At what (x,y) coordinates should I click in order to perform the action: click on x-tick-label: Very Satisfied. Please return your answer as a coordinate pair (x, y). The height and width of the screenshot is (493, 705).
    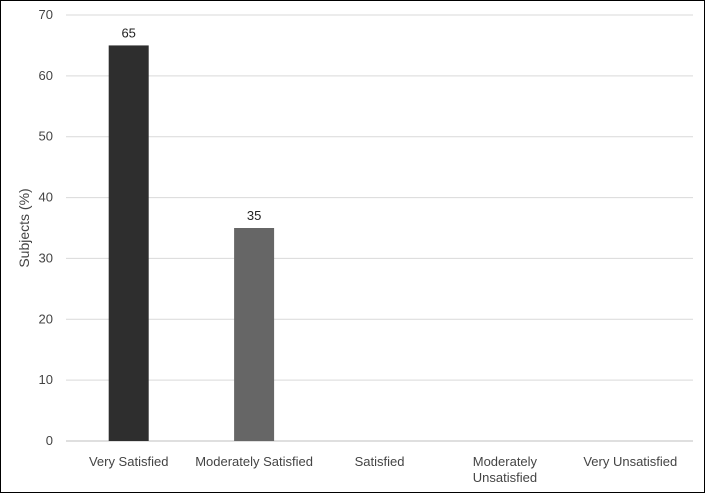
    Looking at the image, I should click on (129, 461).